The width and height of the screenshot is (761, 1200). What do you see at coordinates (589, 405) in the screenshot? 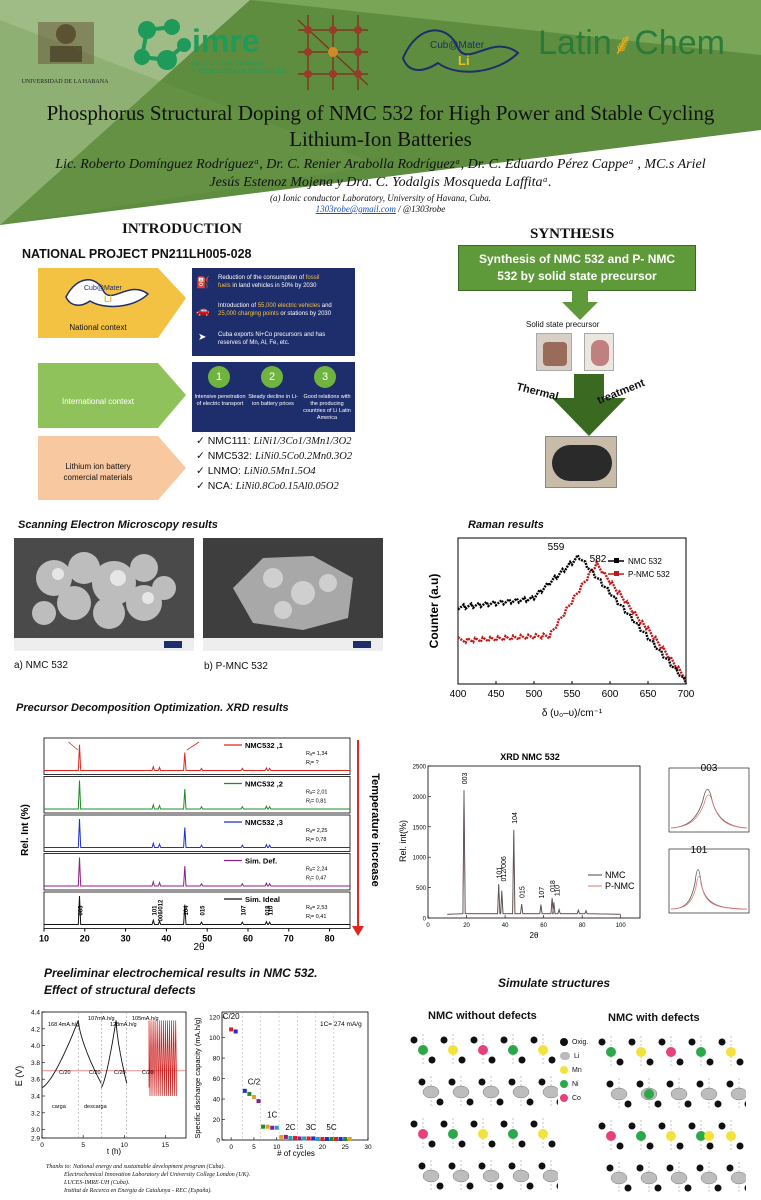
I see `thermal-arrow-icon` at bounding box center [589, 405].